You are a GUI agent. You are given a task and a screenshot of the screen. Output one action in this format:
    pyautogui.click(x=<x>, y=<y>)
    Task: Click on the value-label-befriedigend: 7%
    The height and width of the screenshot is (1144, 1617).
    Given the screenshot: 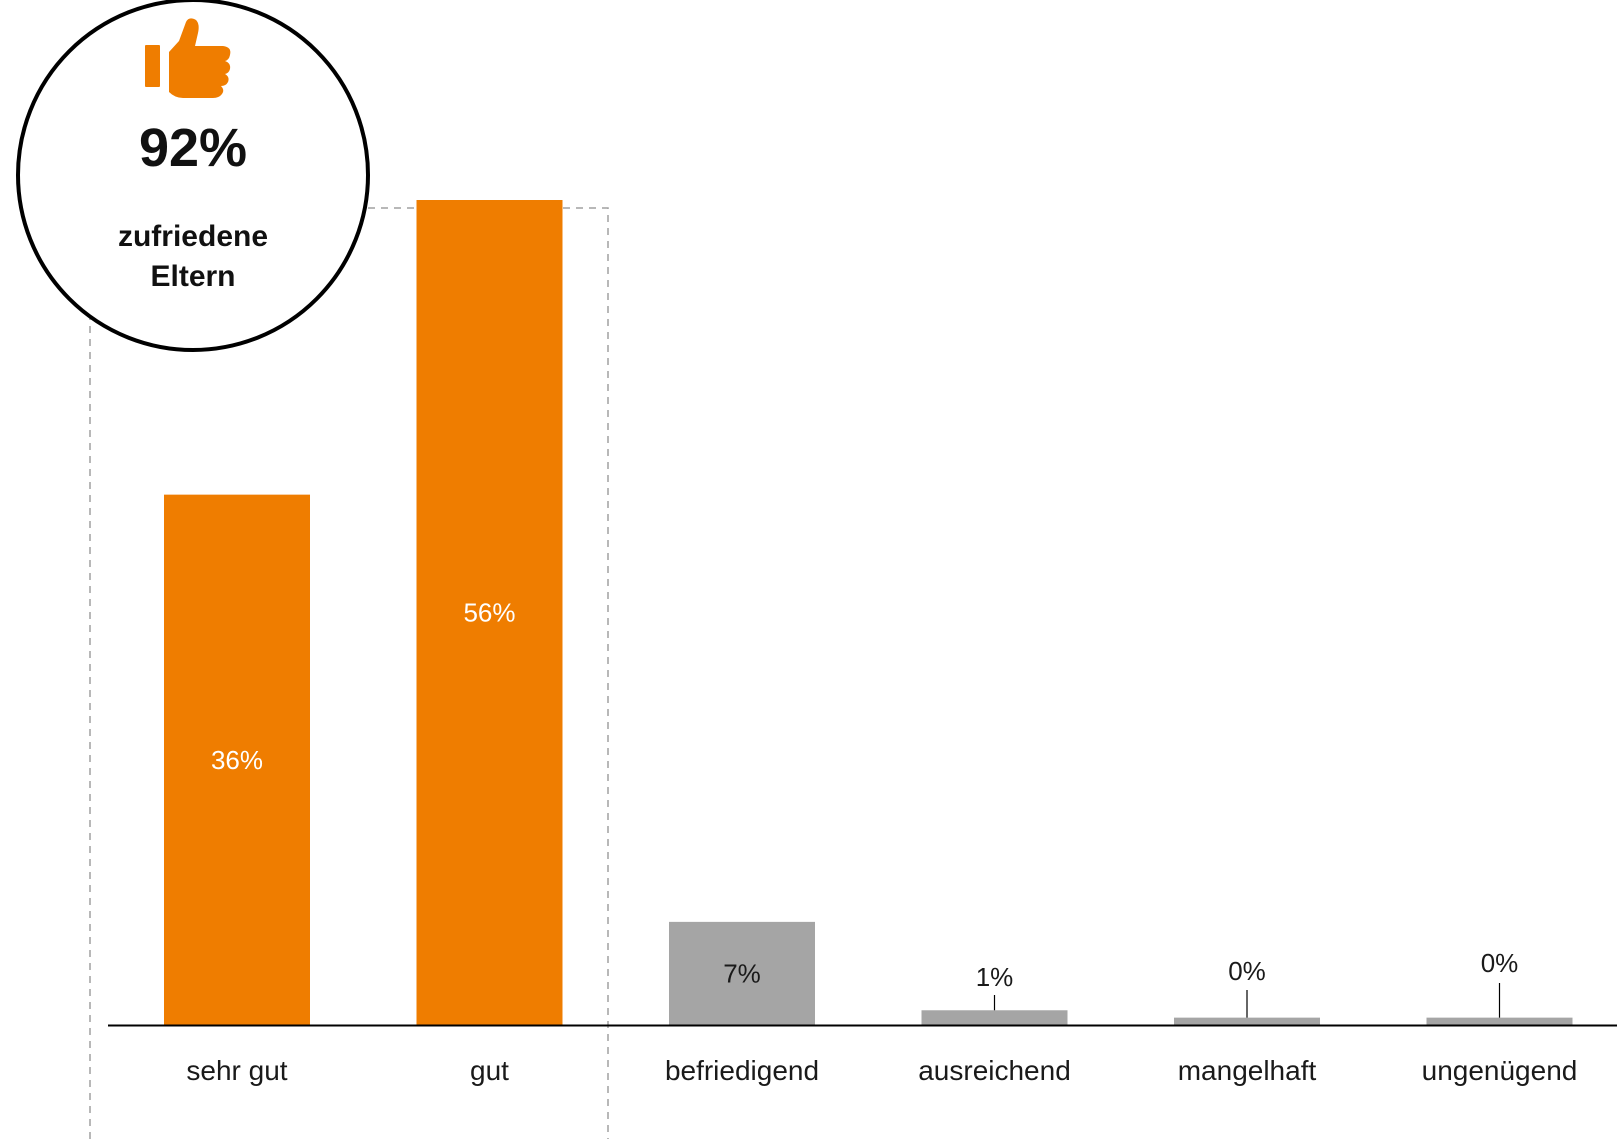 What is the action you would take?
    pyautogui.click(x=742, y=973)
    